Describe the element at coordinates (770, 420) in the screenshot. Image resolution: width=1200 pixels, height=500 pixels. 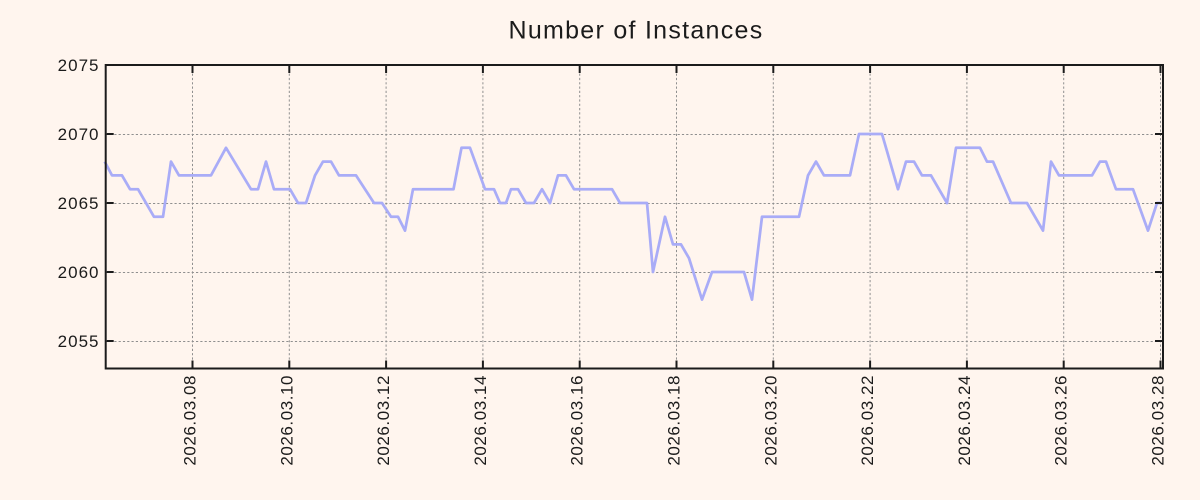
I see `svg-text: 2026.03.20` at that location.